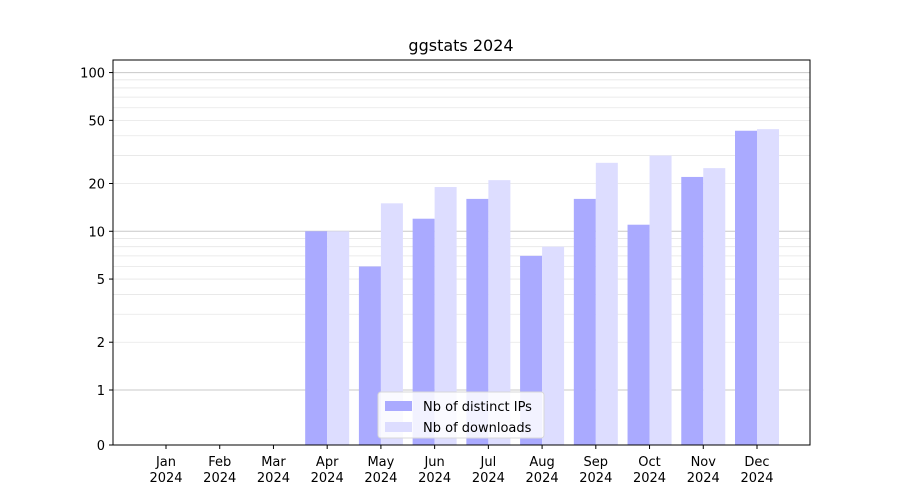  Describe the element at coordinates (96, 121) in the screenshot. I see `y-tick-label: 50` at that location.